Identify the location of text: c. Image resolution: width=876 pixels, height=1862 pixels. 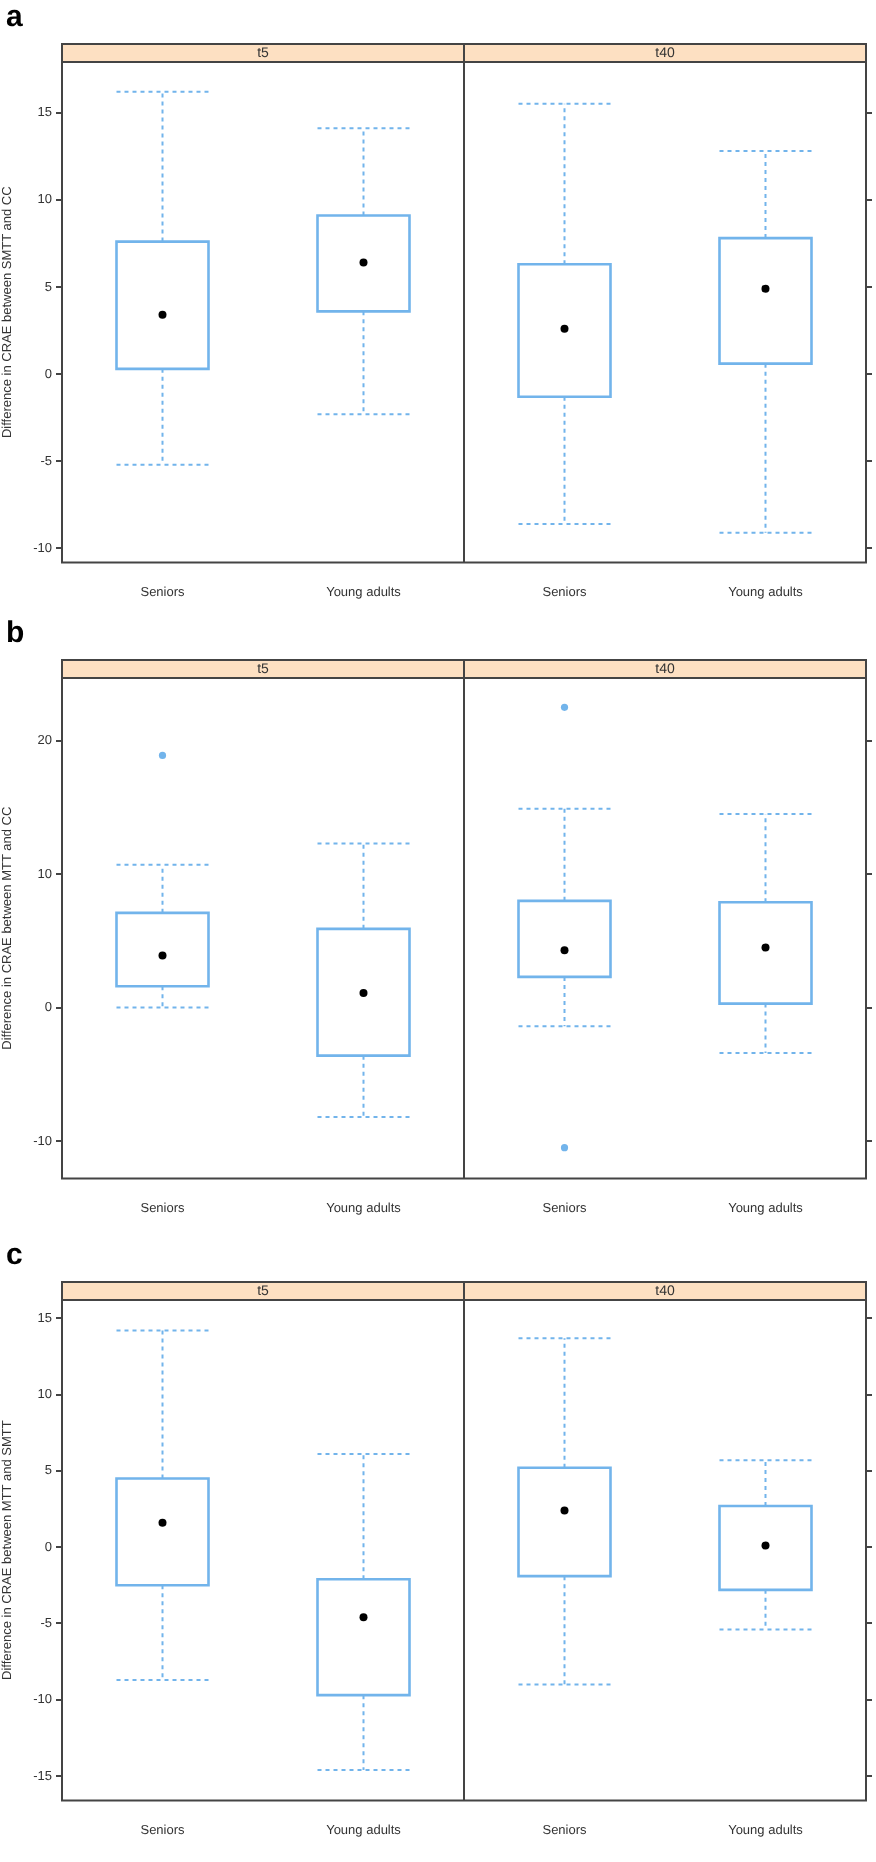
(14, 1255).